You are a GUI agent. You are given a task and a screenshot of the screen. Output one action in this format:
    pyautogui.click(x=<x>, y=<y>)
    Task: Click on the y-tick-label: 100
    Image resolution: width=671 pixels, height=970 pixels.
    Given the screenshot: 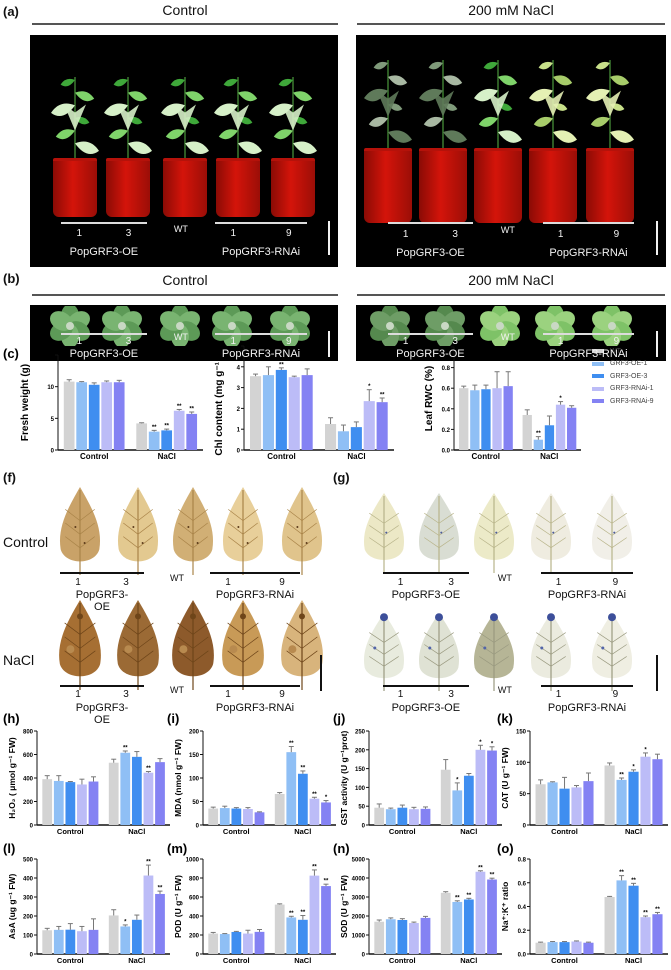 What is the action you would take?
    pyautogui.click(x=28, y=937)
    